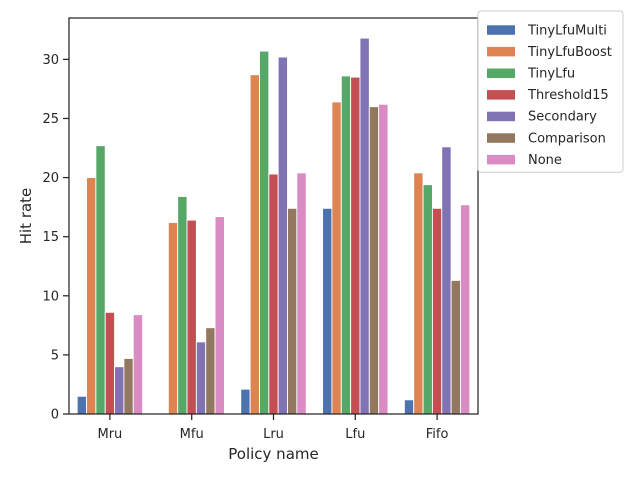  What do you see at coordinates (119, 390) in the screenshot?
I see `bar-secondary-mru` at bounding box center [119, 390].